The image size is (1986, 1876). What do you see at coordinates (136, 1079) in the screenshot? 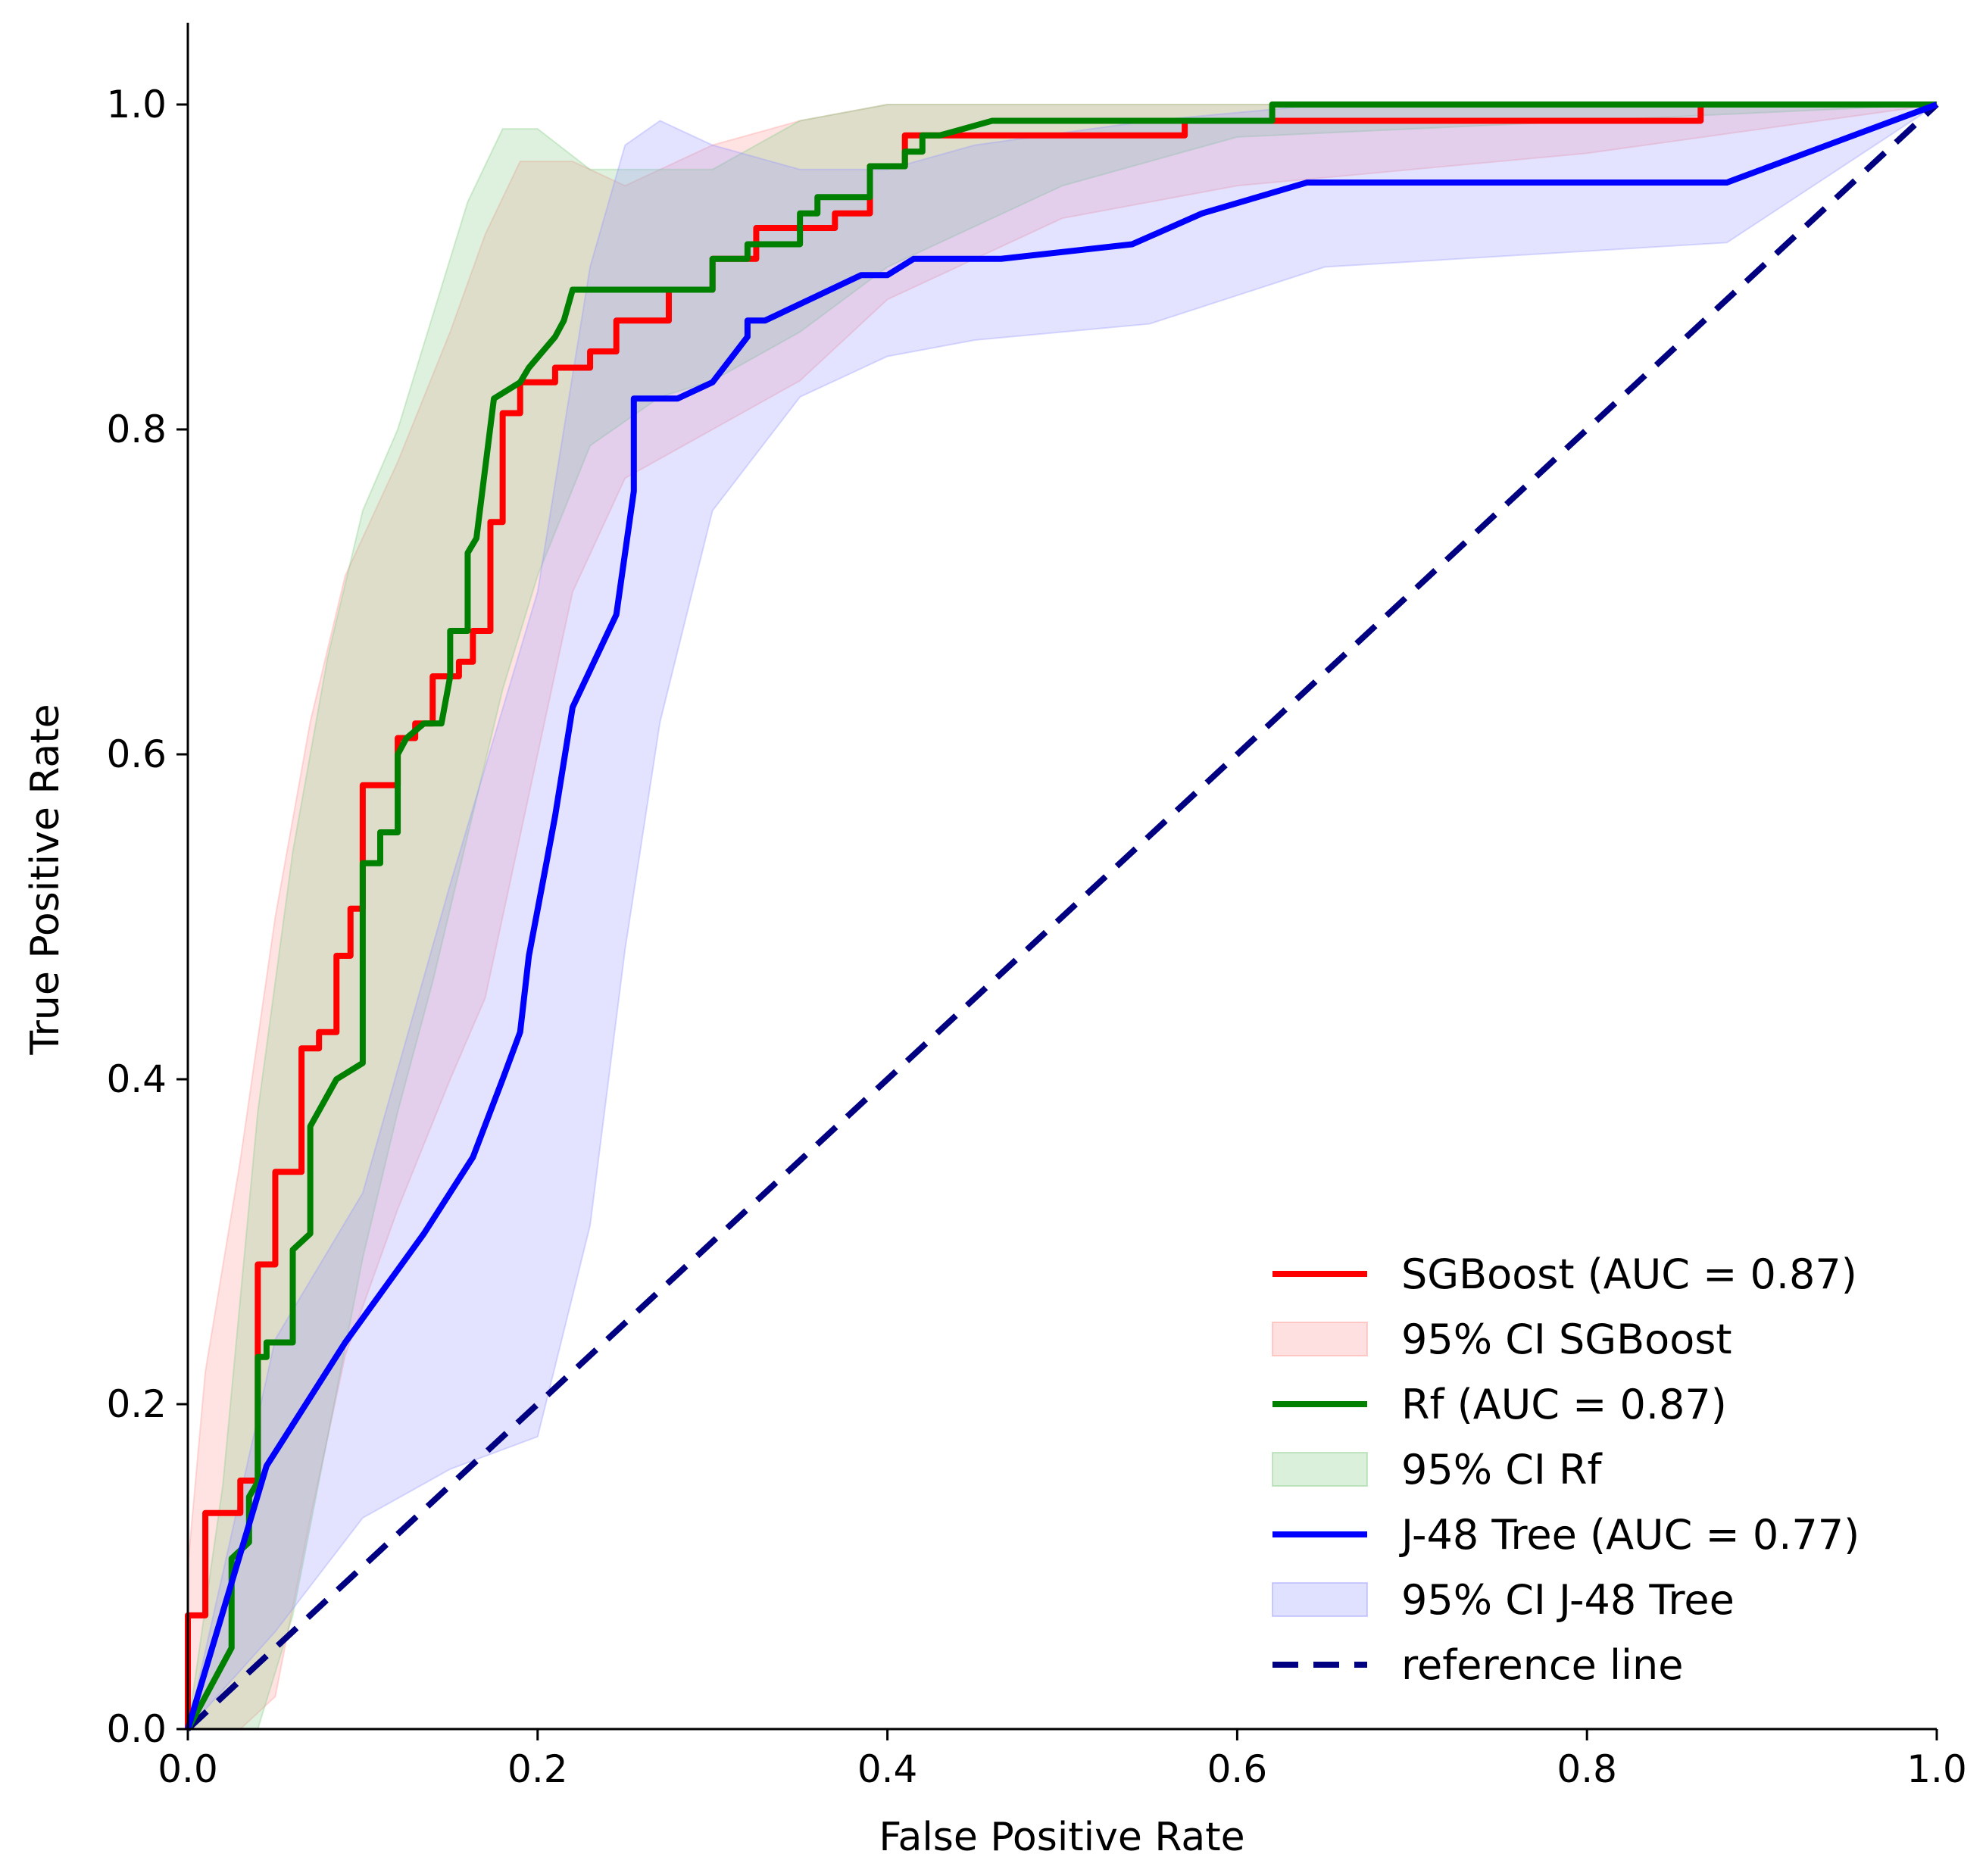
I see `y-tick-label: 0.4` at bounding box center [136, 1079].